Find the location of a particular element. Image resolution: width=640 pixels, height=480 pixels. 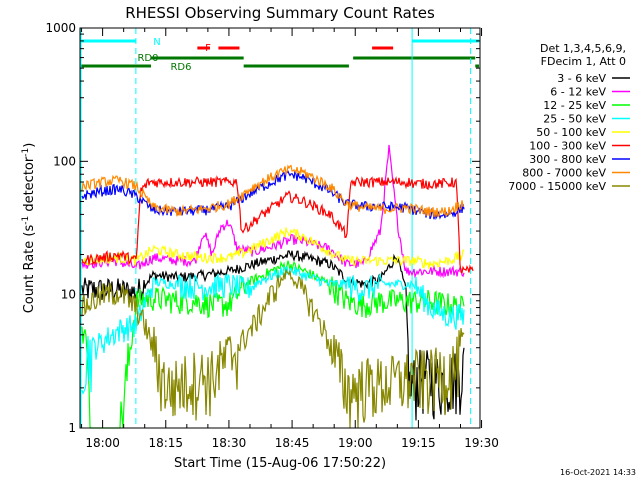

legend-header-line-2: FDecim 1, Att 0 is located at coordinates (583, 61).